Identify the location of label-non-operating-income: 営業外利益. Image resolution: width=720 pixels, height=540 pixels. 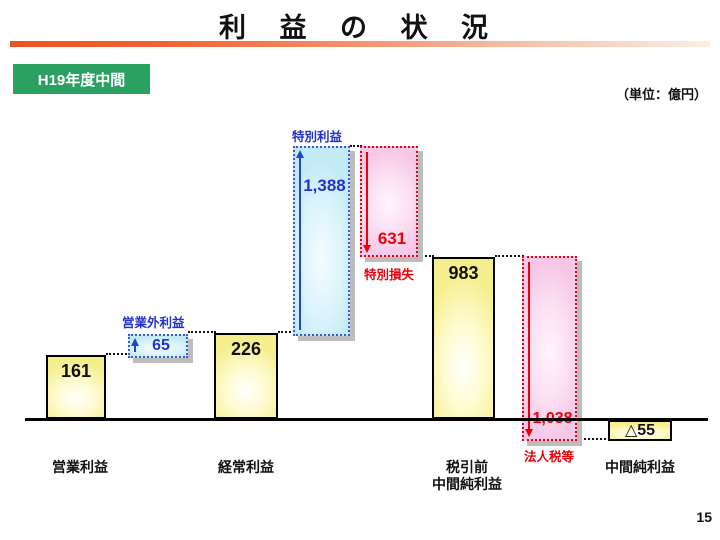
(153, 323).